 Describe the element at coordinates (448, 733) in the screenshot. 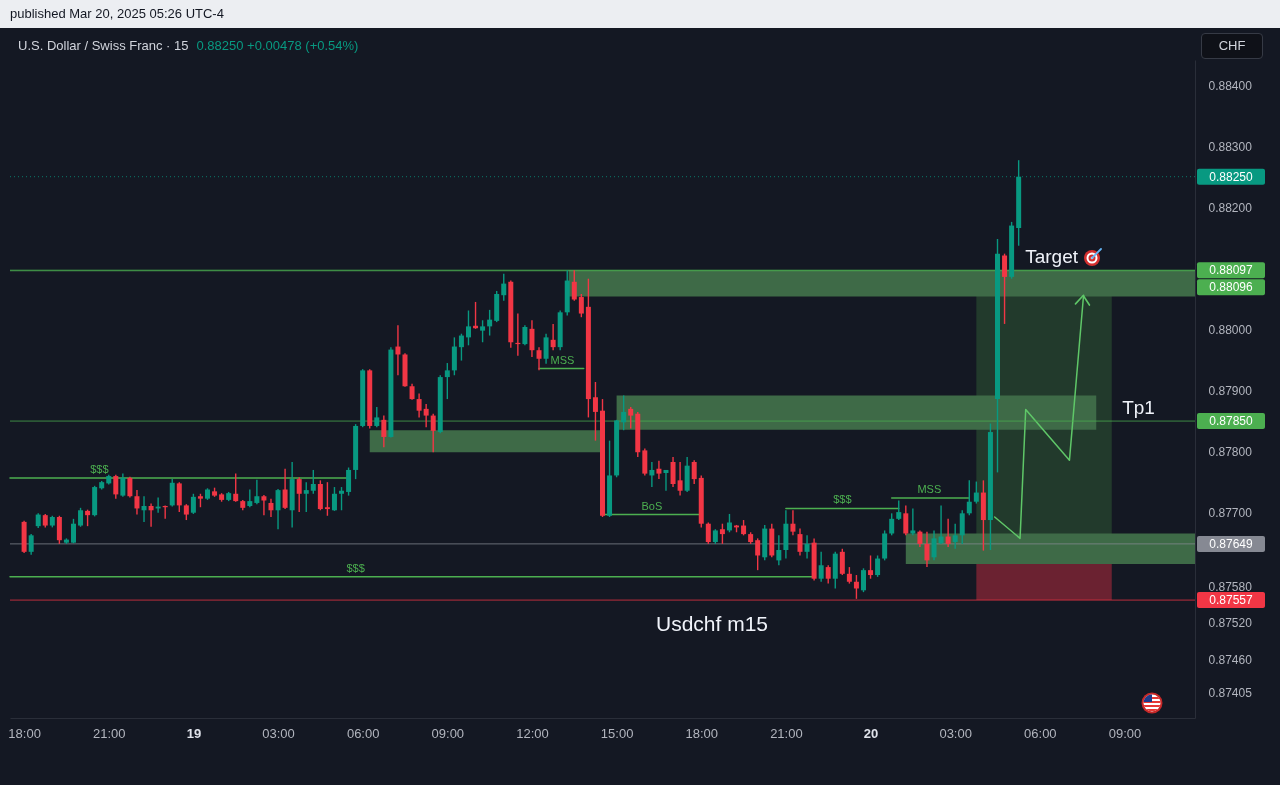

I see `x-tick-label: 09:00` at that location.